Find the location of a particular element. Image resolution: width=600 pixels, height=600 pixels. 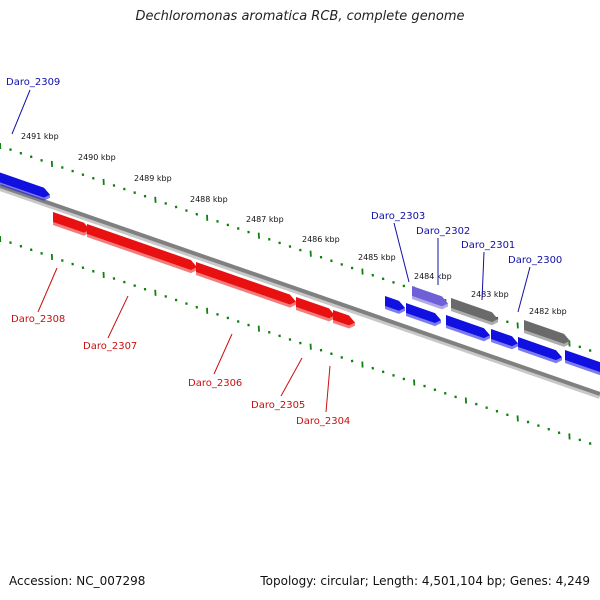

tick-label: 2491 kbp is located at coordinates (40, 136).